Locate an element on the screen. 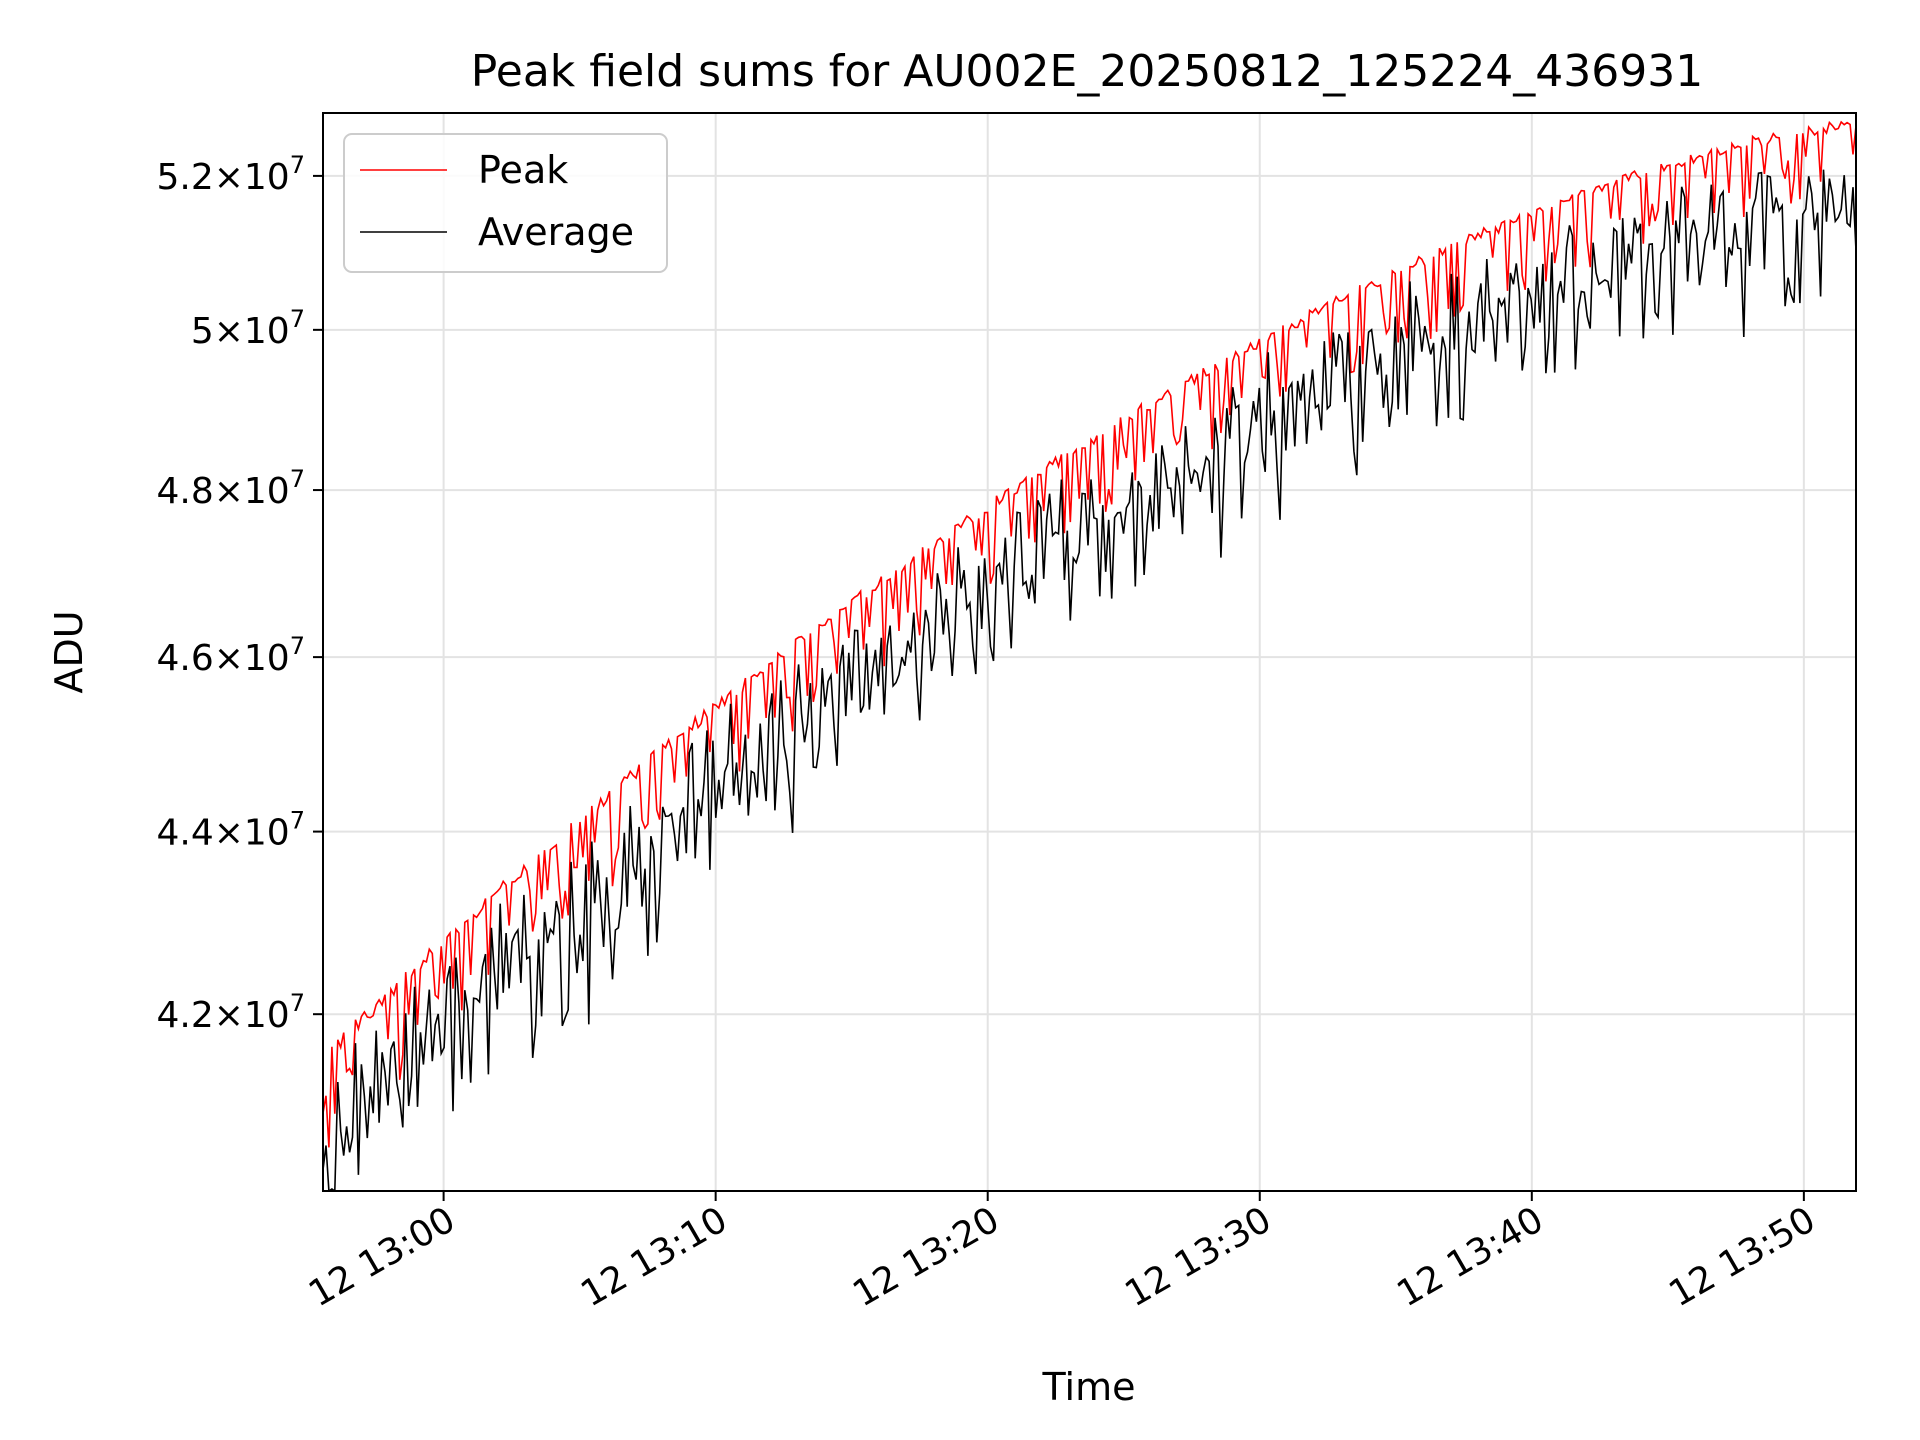  y-tick-label: 5×107 is located at coordinates (248, 328).